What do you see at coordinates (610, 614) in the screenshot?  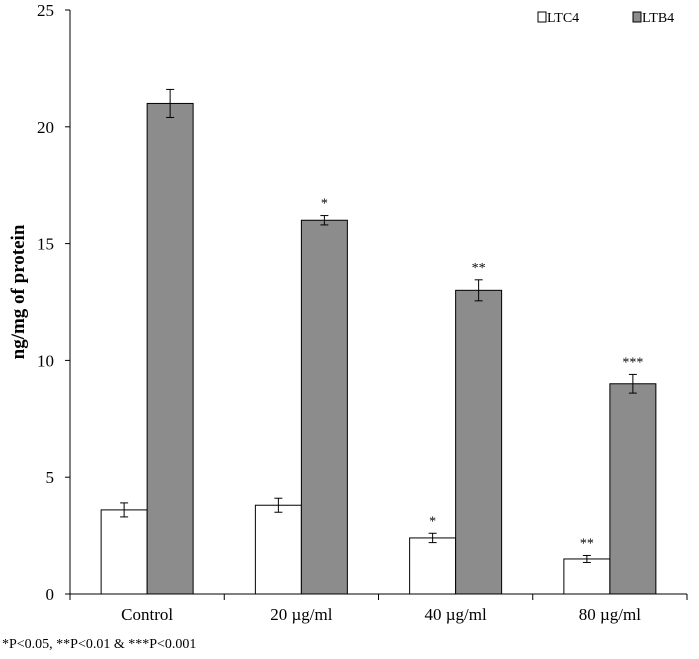 I see `x-tick-label: 80 µg/ml` at bounding box center [610, 614].